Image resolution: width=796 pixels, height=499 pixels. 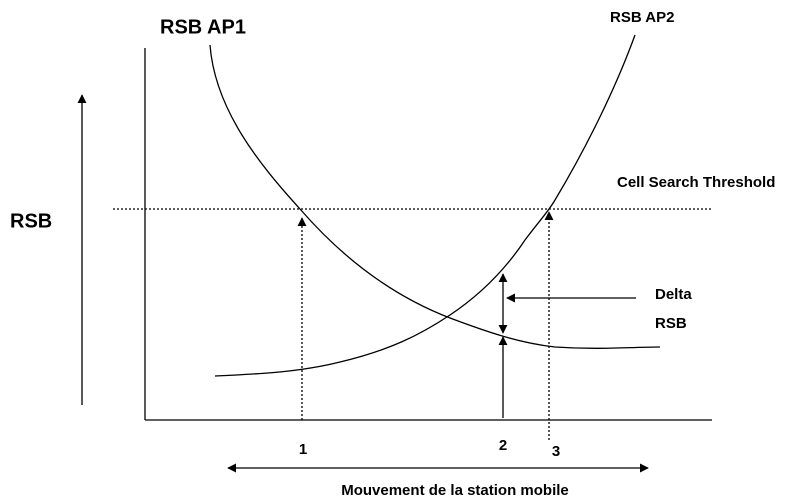 I want to click on point-label: 3, so click(x=556, y=451).